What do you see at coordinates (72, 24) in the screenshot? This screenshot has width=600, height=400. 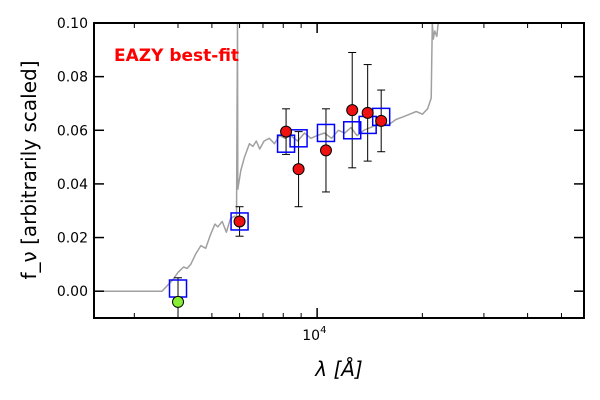 I see `y-tick-label: 0.10` at bounding box center [72, 24].